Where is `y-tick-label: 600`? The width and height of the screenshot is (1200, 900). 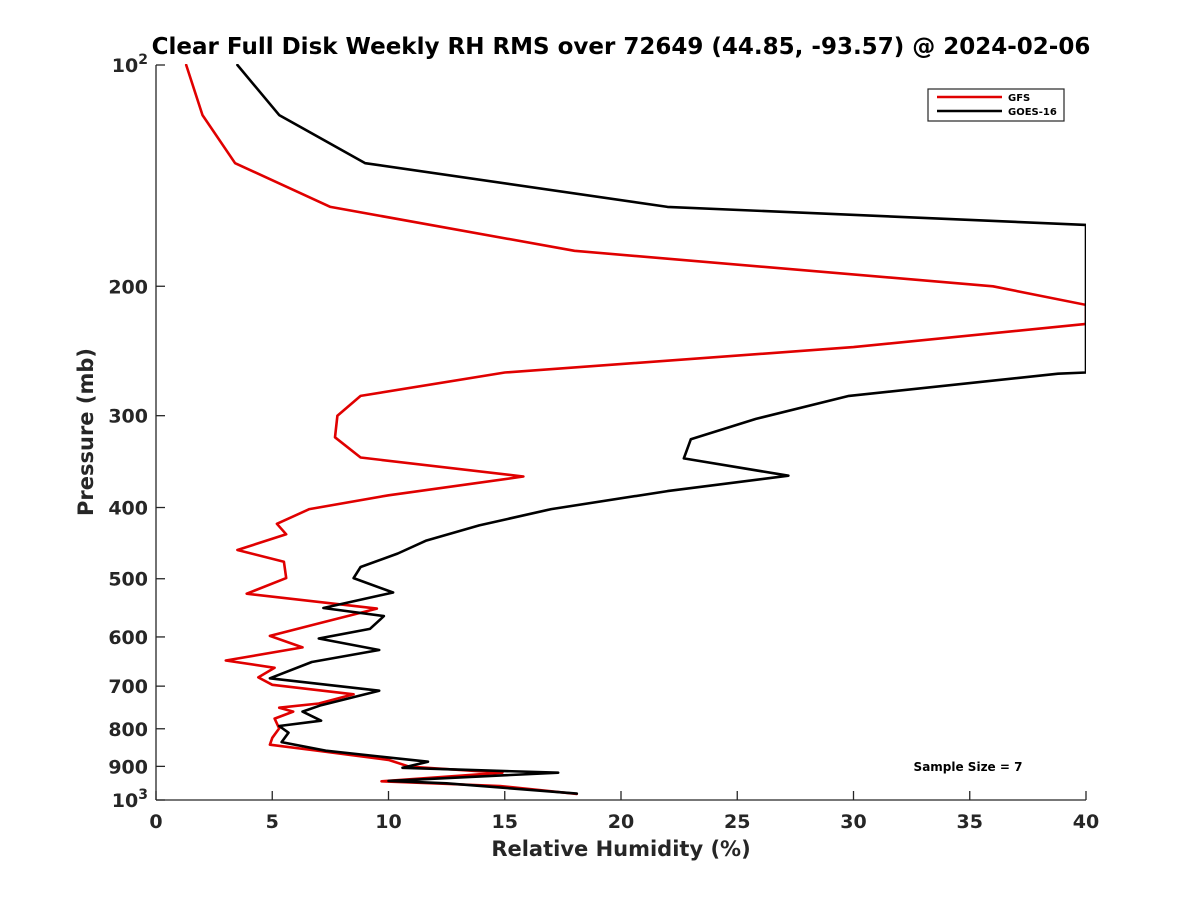 y-tick-label: 600 is located at coordinates (128, 638).